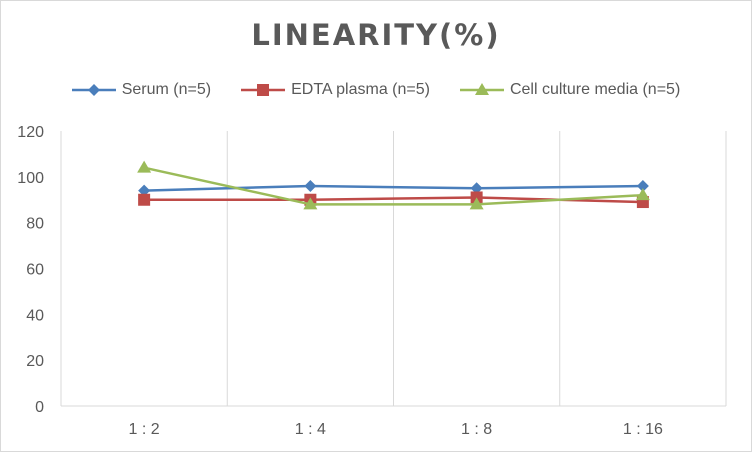  I want to click on y-tick-label: 100, so click(30, 178).